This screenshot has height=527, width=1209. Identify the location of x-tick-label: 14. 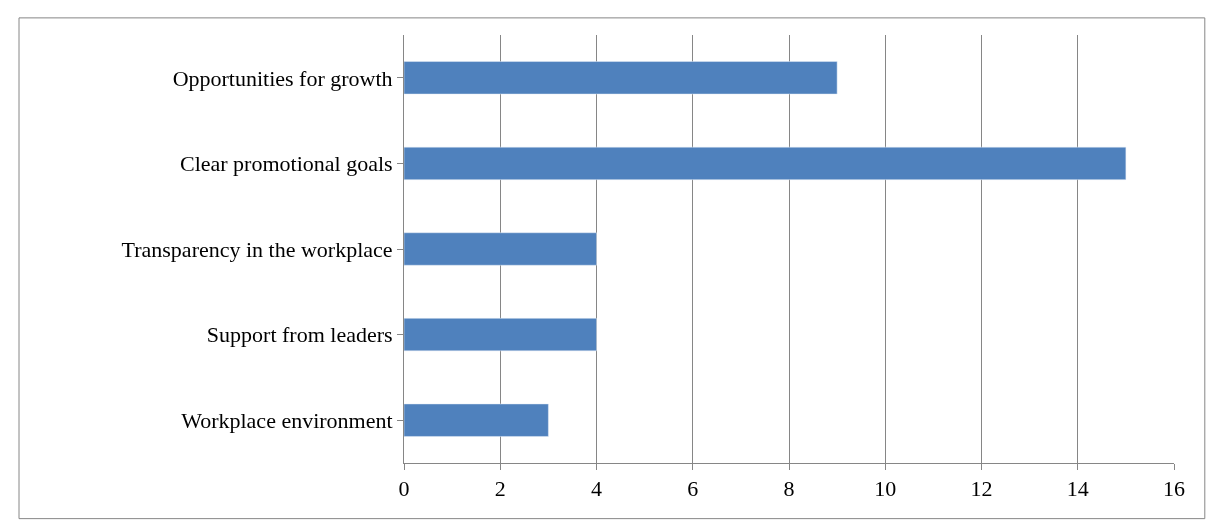
(1077, 489).